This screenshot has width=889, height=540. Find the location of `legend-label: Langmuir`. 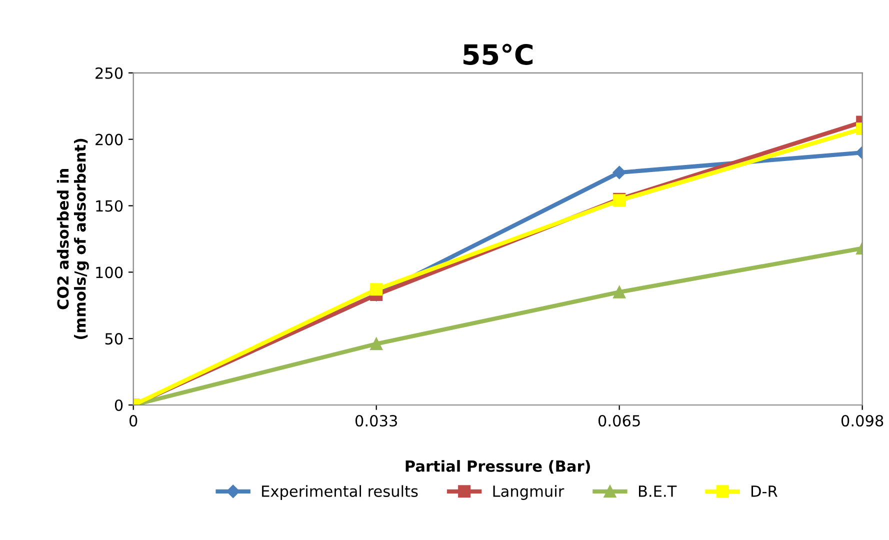

legend-label: Langmuir is located at coordinates (528, 492).